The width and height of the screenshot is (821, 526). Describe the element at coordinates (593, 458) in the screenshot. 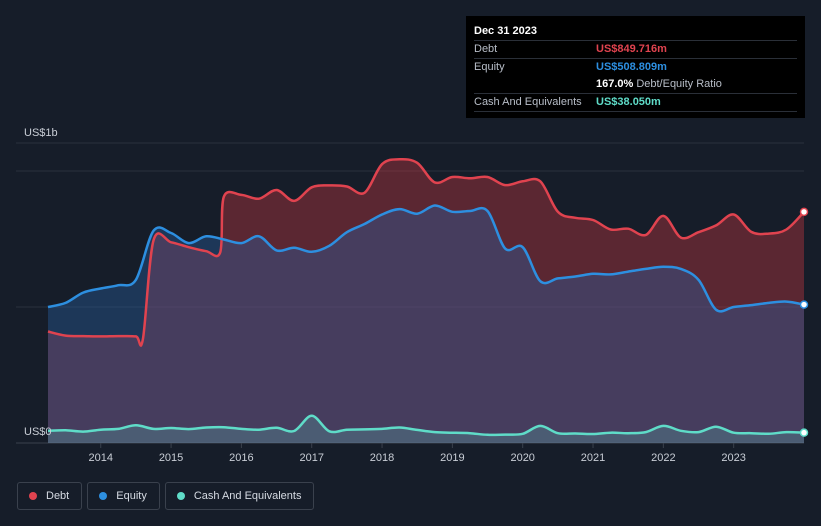

I see `x-tick-label: 2021` at that location.